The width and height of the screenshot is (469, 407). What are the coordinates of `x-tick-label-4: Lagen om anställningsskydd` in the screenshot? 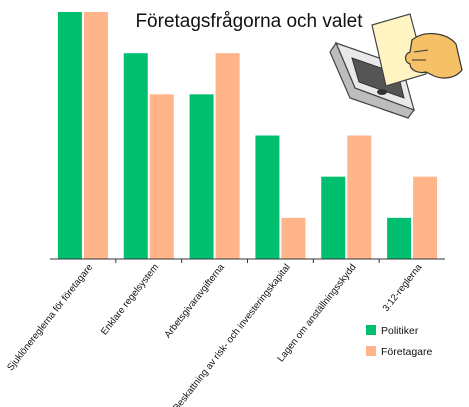 It's located at (316, 313).